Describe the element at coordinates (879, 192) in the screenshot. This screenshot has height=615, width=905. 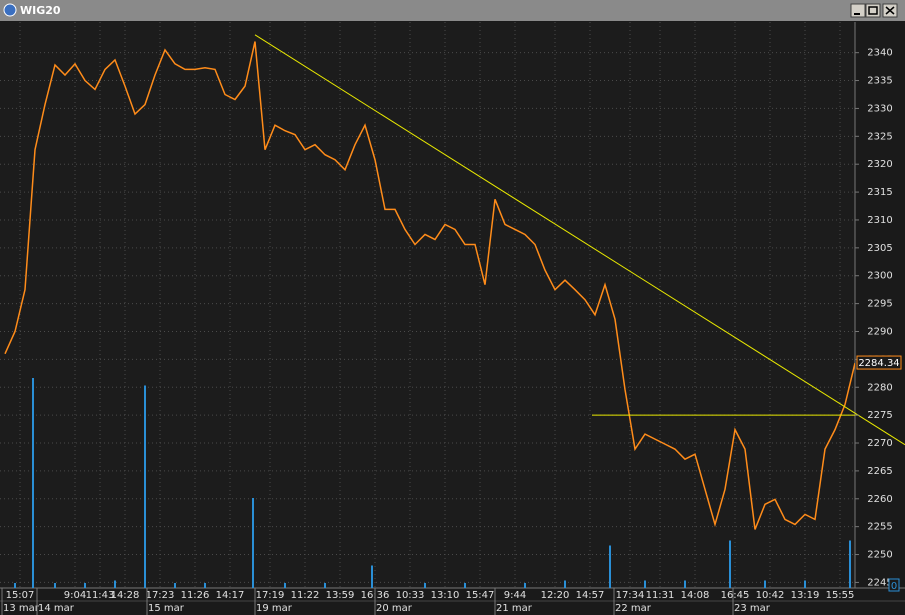
I see `y-tick-label: 2315` at that location.